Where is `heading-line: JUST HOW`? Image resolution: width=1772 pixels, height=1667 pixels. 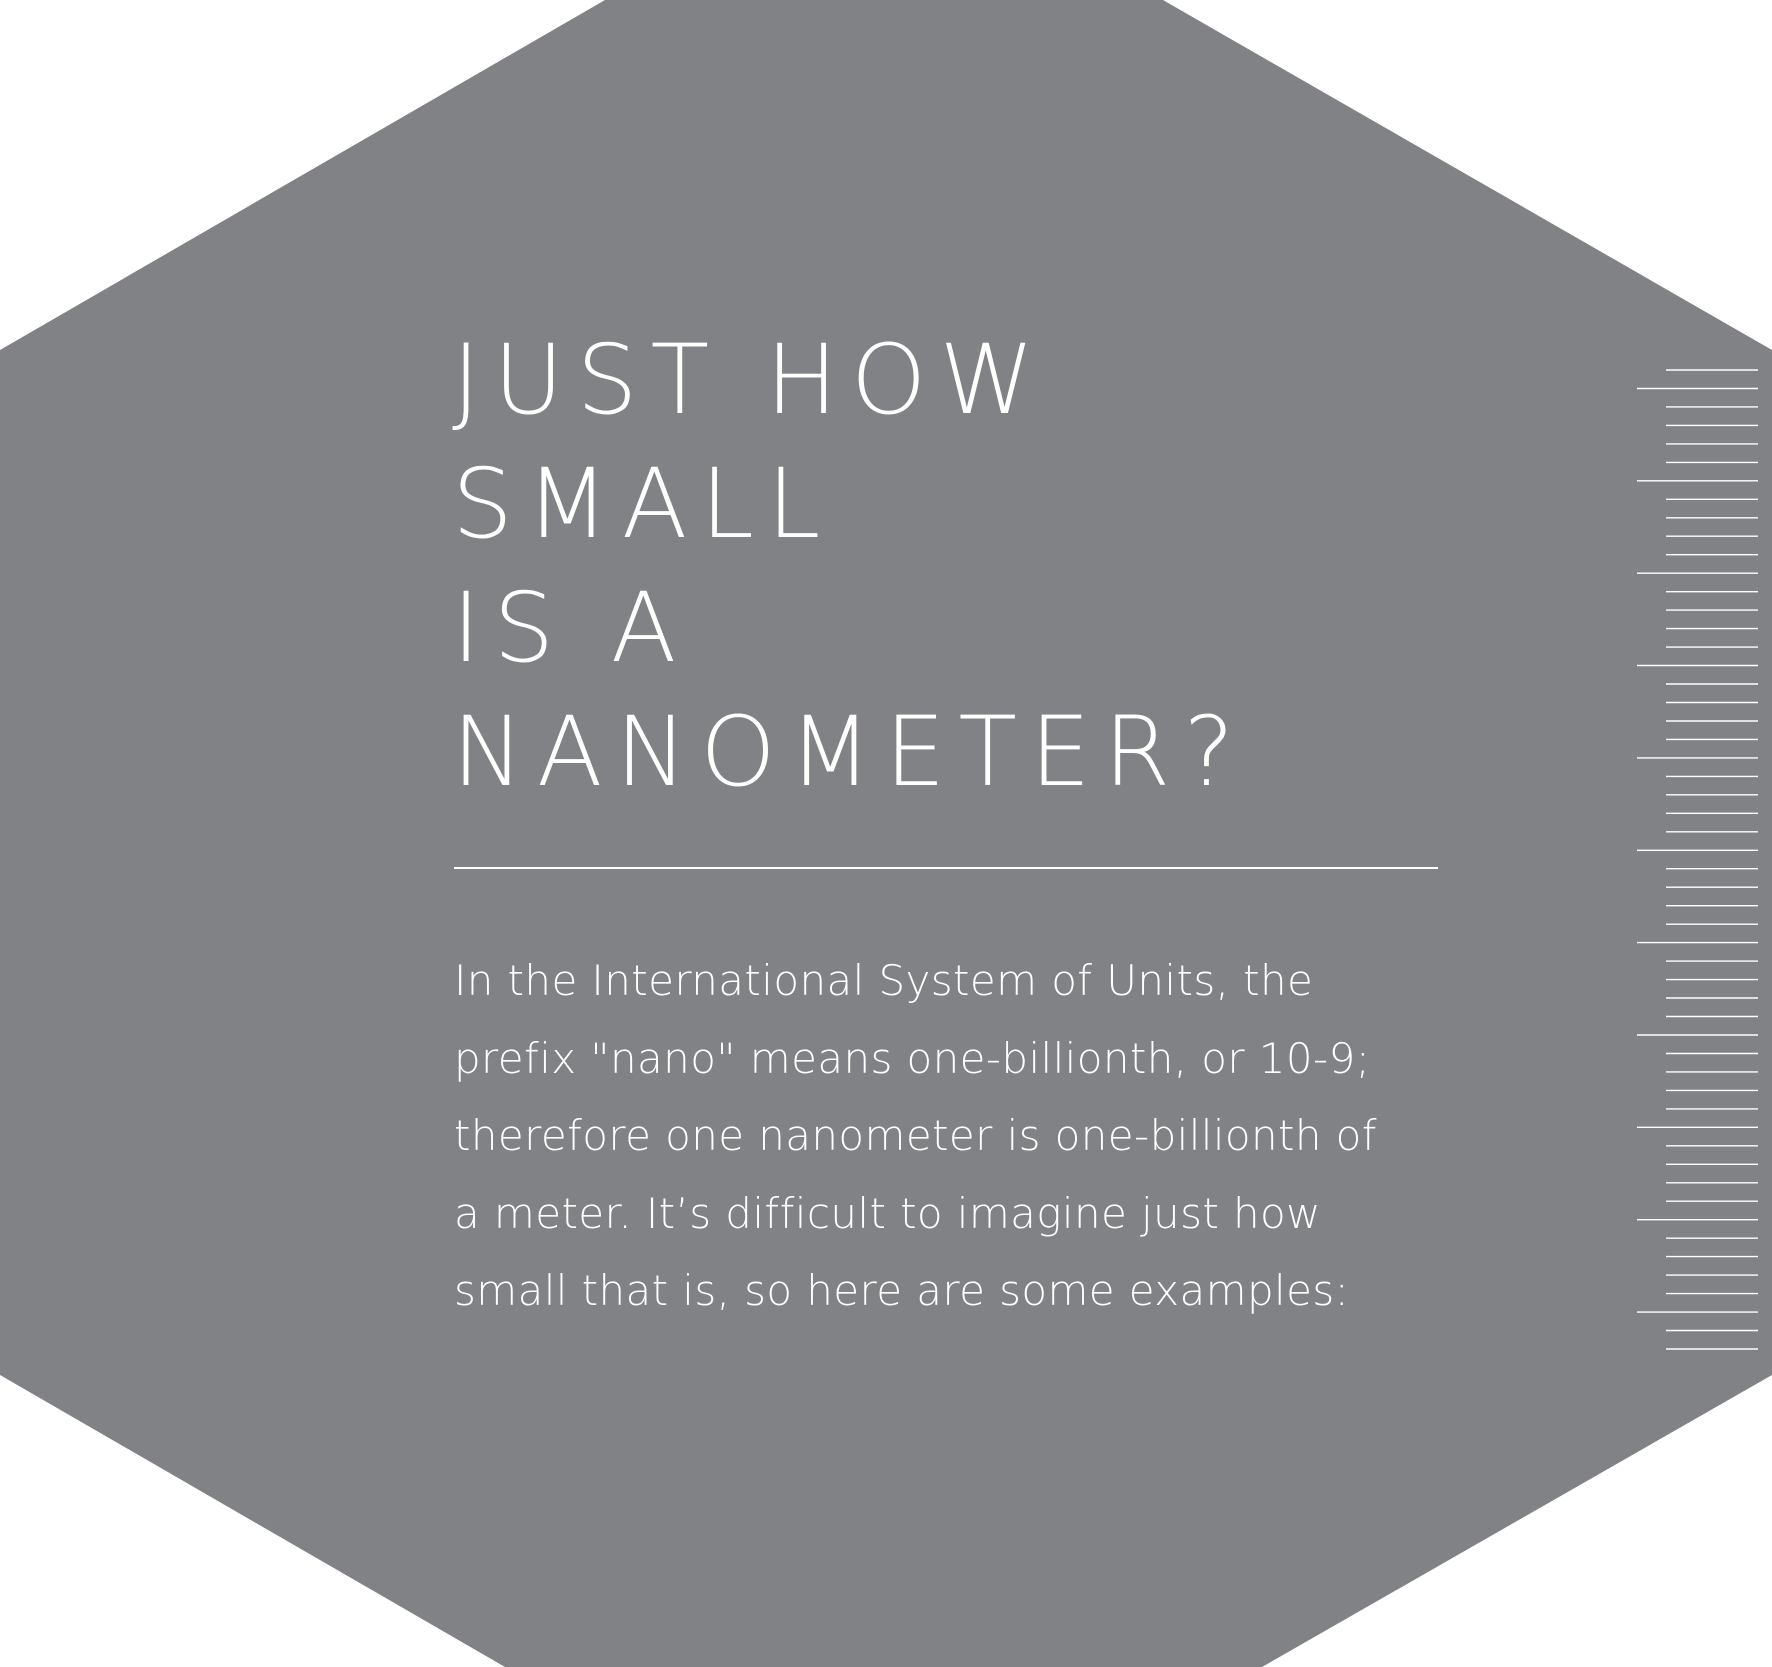
heading-line: JUST HOW is located at coordinates (750, 380).